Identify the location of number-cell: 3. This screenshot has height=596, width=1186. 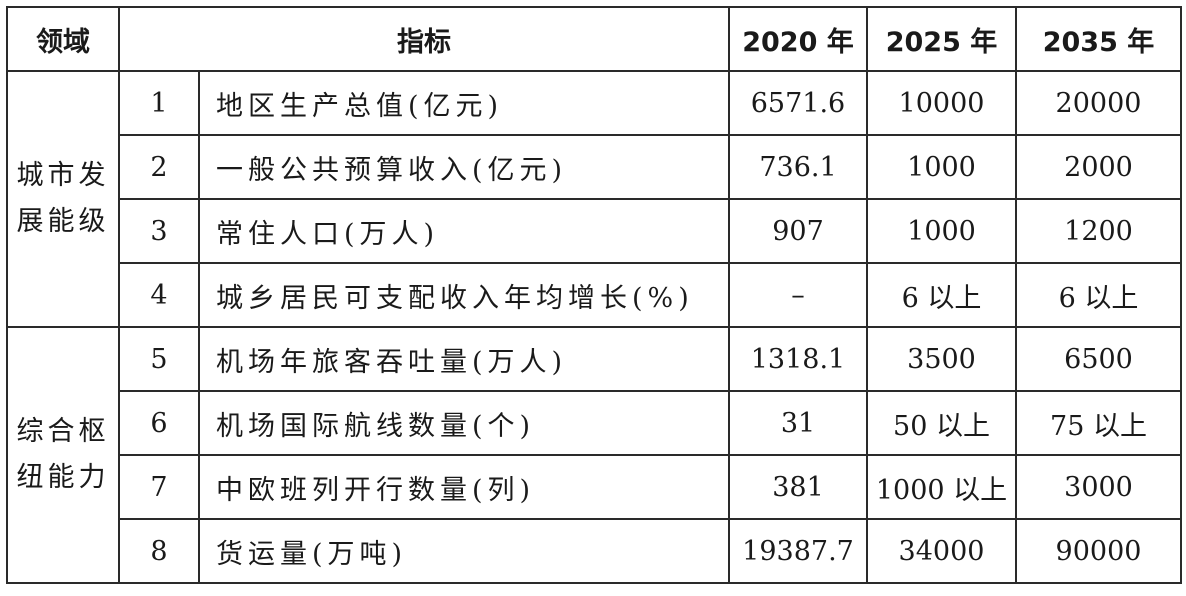
(159, 231).